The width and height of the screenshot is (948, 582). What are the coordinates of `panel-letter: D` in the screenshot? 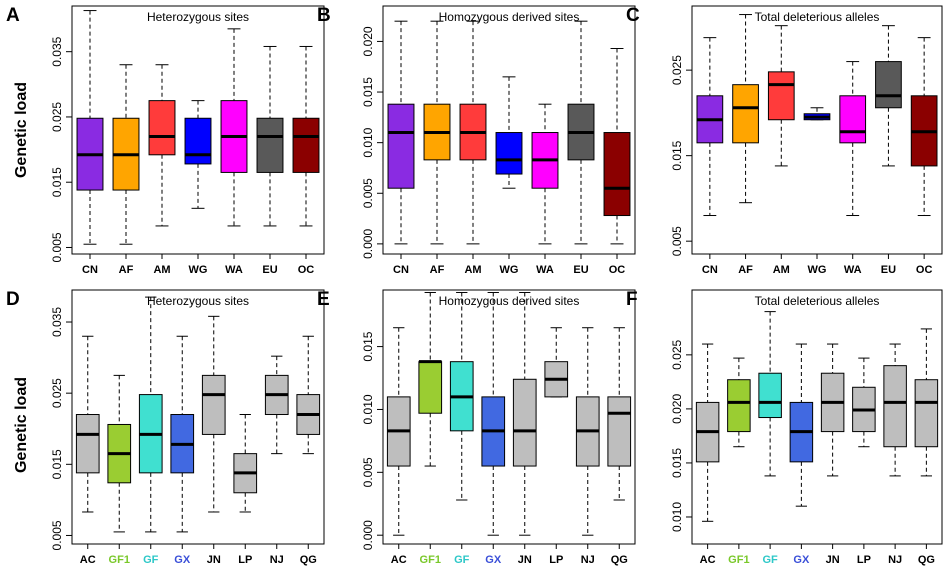 It's located at (13, 299).